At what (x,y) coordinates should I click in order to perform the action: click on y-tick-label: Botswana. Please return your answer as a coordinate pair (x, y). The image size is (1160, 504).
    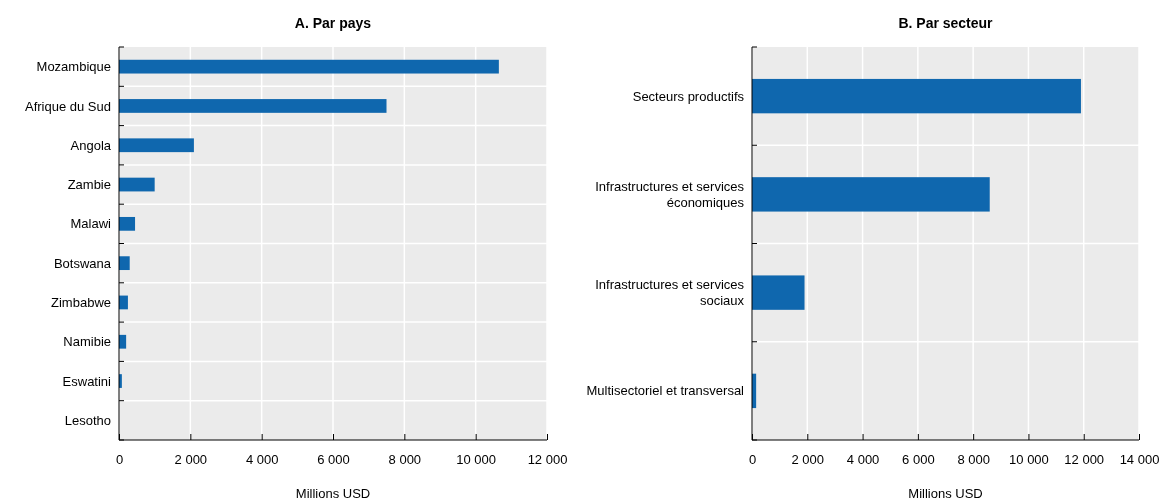
    Looking at the image, I should click on (82, 263).